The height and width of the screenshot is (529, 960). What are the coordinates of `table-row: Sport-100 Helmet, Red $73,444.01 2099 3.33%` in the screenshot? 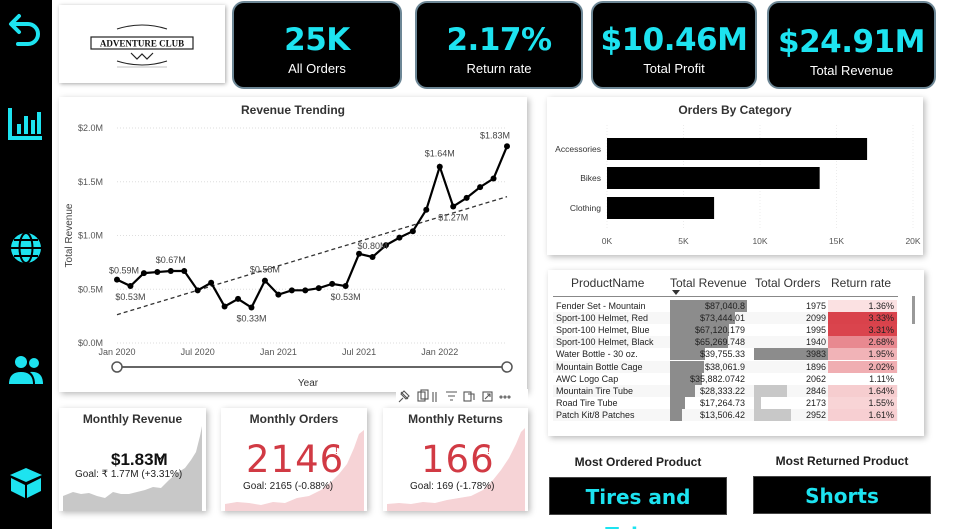 It's located at (725, 318).